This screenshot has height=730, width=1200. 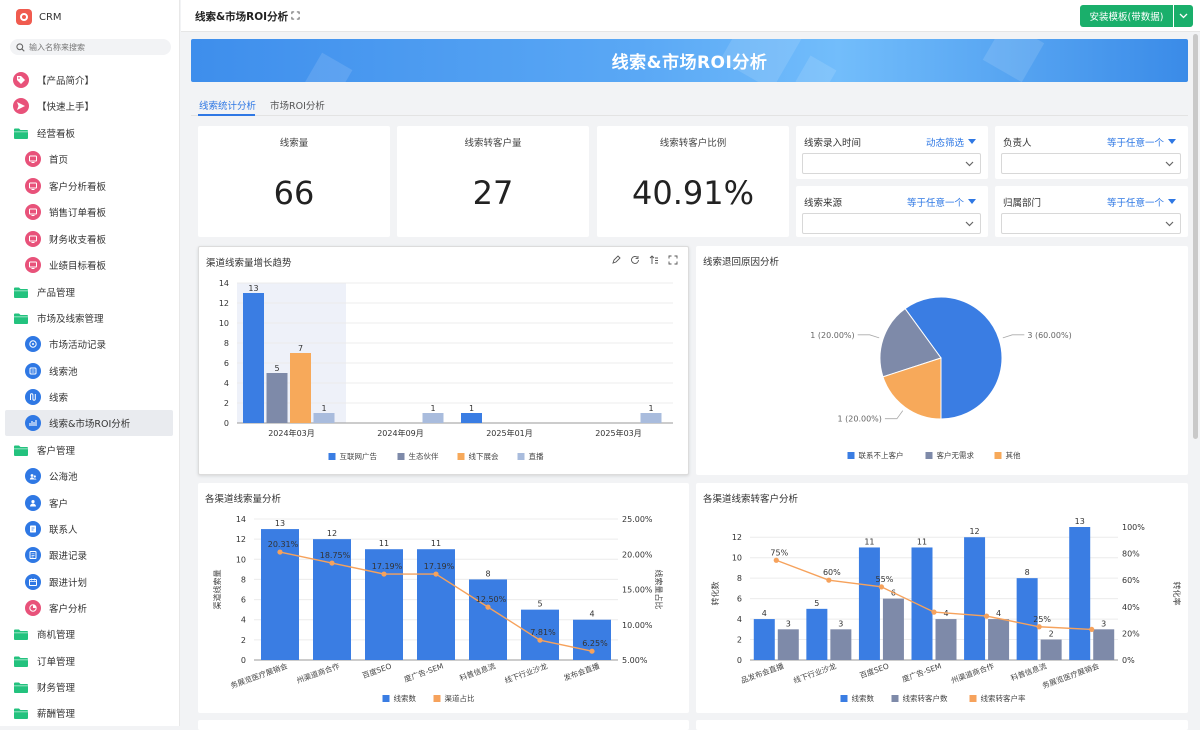 What do you see at coordinates (276, 368) in the screenshot?
I see `data-label: 5` at bounding box center [276, 368].